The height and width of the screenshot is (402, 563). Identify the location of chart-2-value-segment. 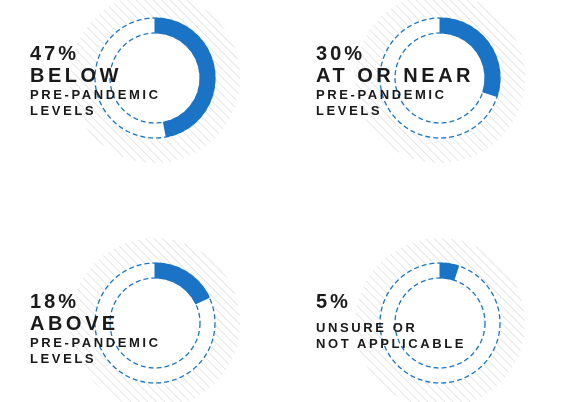
(470, 57).